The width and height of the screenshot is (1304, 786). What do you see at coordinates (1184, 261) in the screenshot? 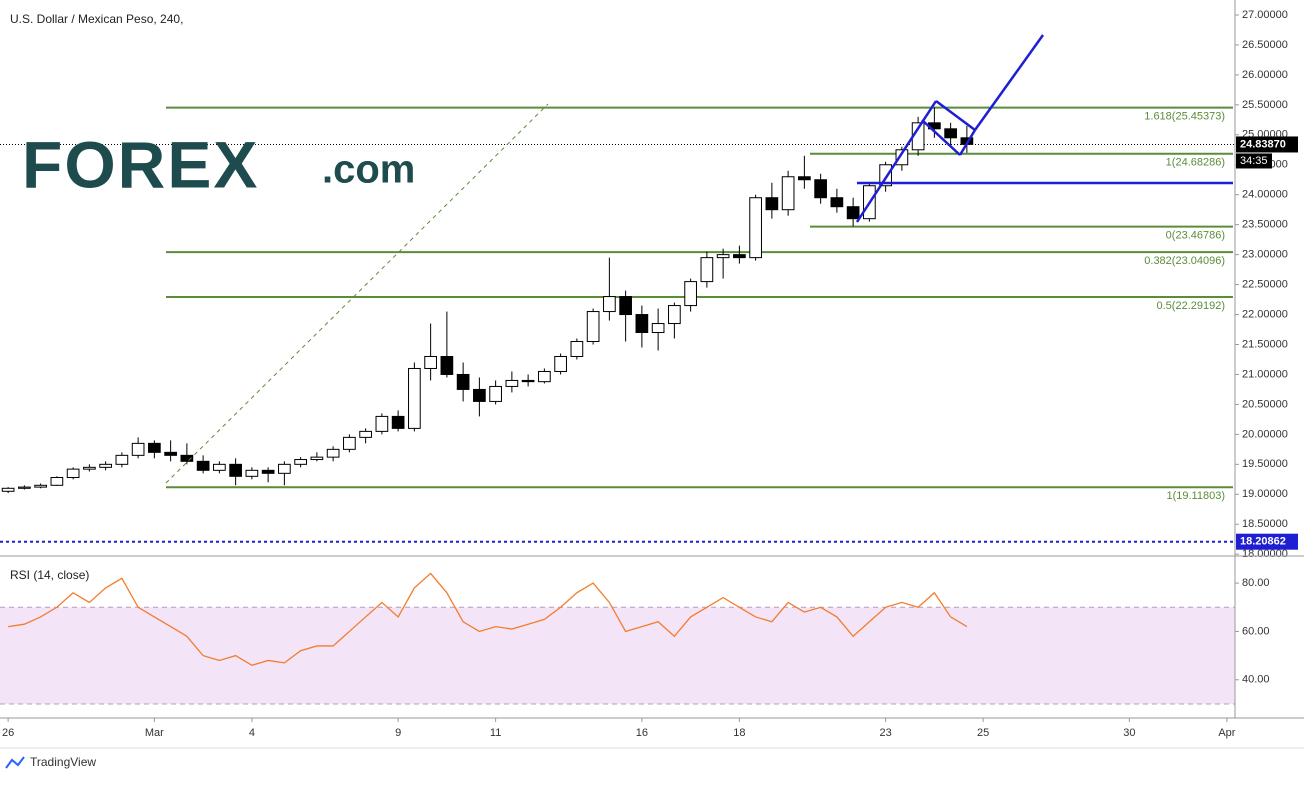
I see `fib-label: 0.382(23.04096)` at bounding box center [1184, 261].